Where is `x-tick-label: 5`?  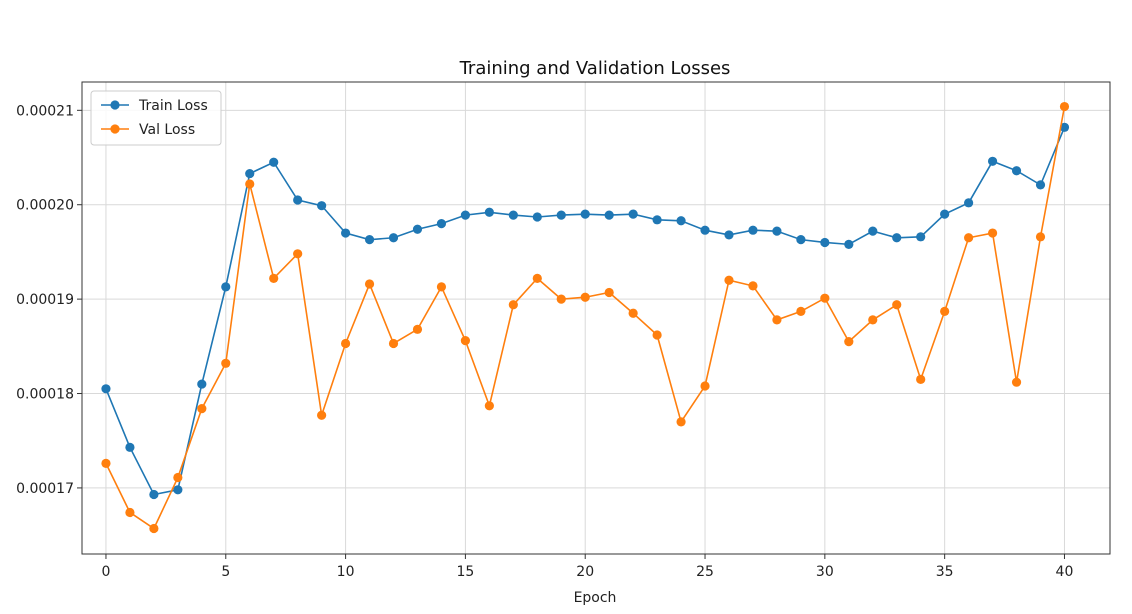
x-tick-label: 5 is located at coordinates (225, 572).